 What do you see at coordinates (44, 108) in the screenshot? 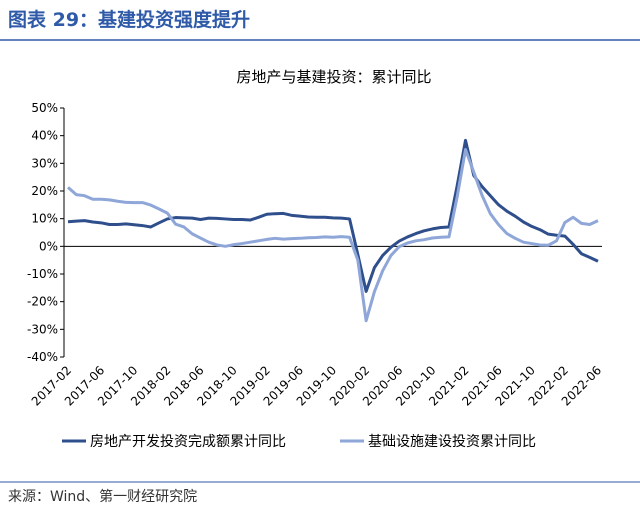
I see `y-tick-label: 50%` at bounding box center [44, 108].